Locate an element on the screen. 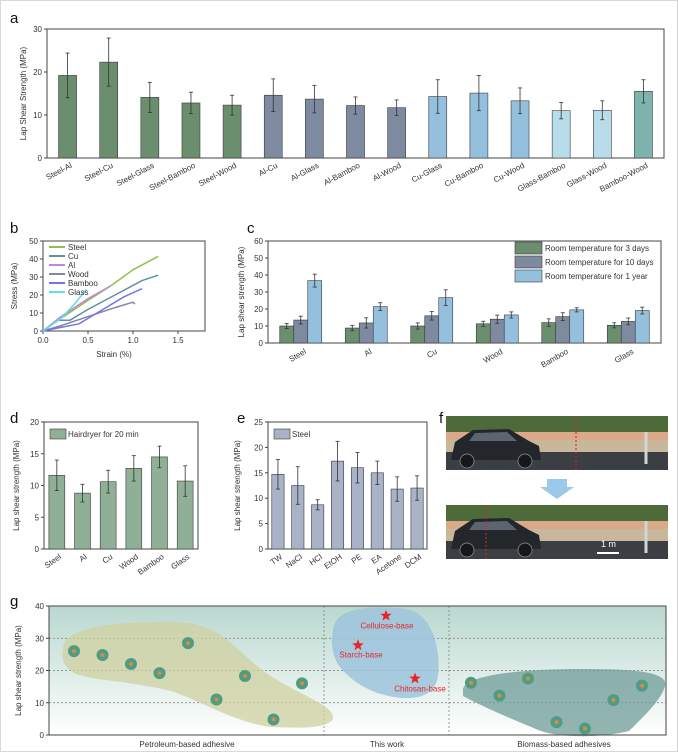 Image resolution: width=678 pixels, height=756 pixels. point-label: Chitosan-base is located at coordinates (420, 689).